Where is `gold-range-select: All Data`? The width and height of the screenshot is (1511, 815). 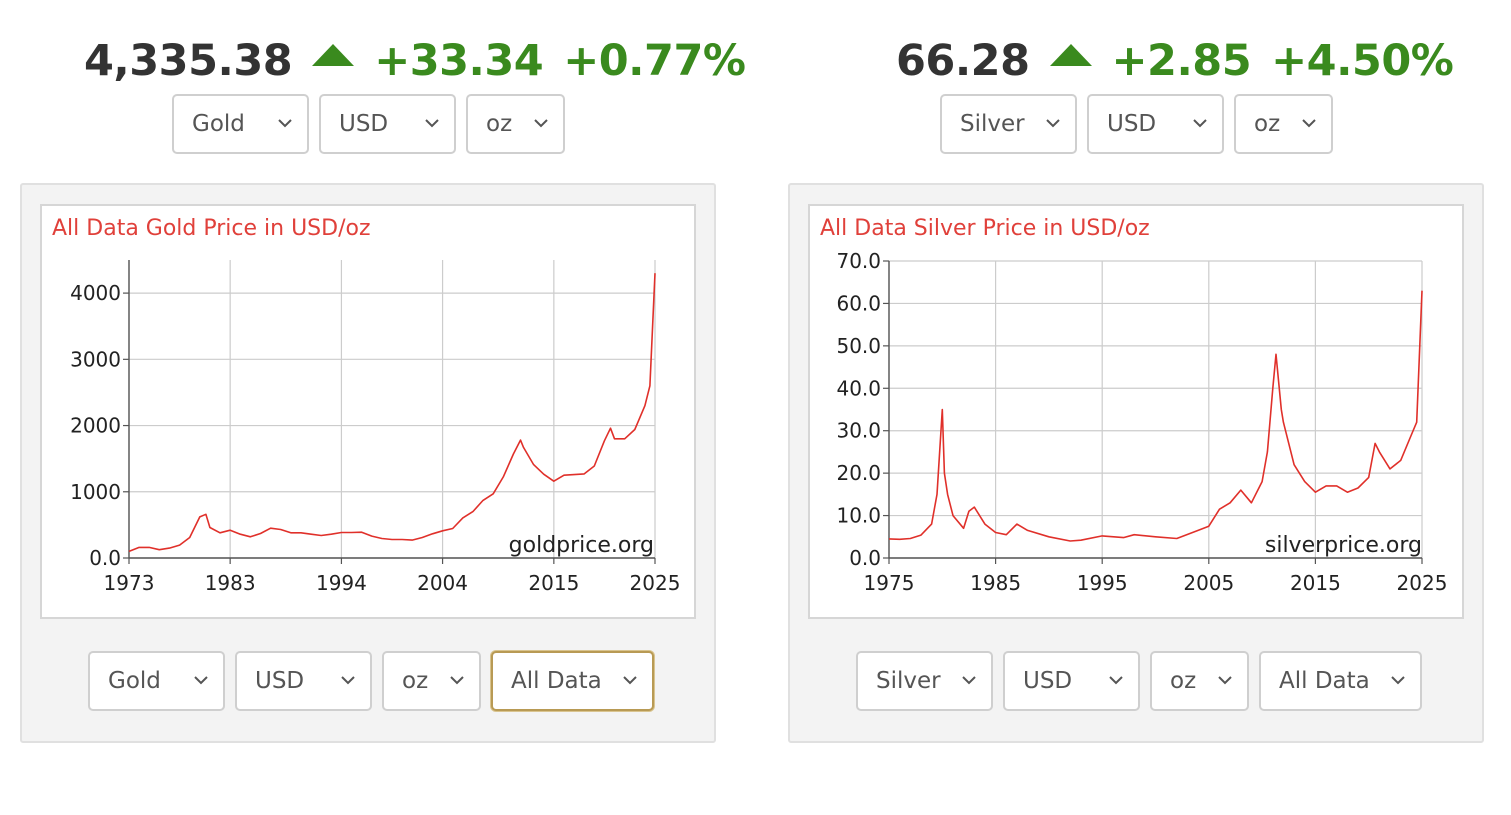 gold-range-select: All Data is located at coordinates (572, 681).